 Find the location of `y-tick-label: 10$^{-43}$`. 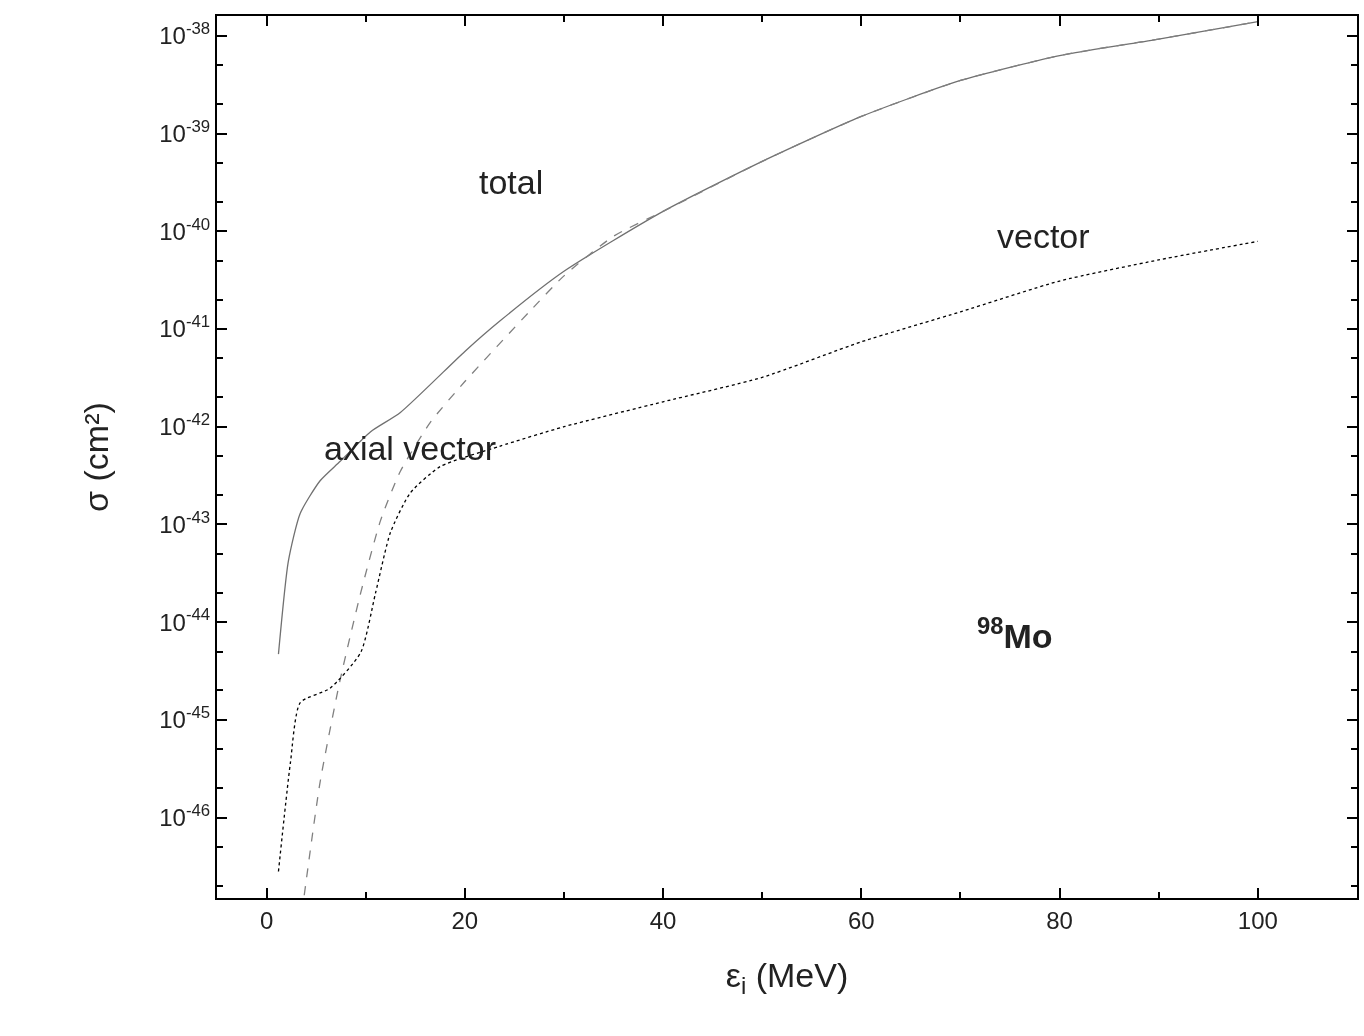

y-tick-label: 10$^{-43}$ is located at coordinates (185, 522).